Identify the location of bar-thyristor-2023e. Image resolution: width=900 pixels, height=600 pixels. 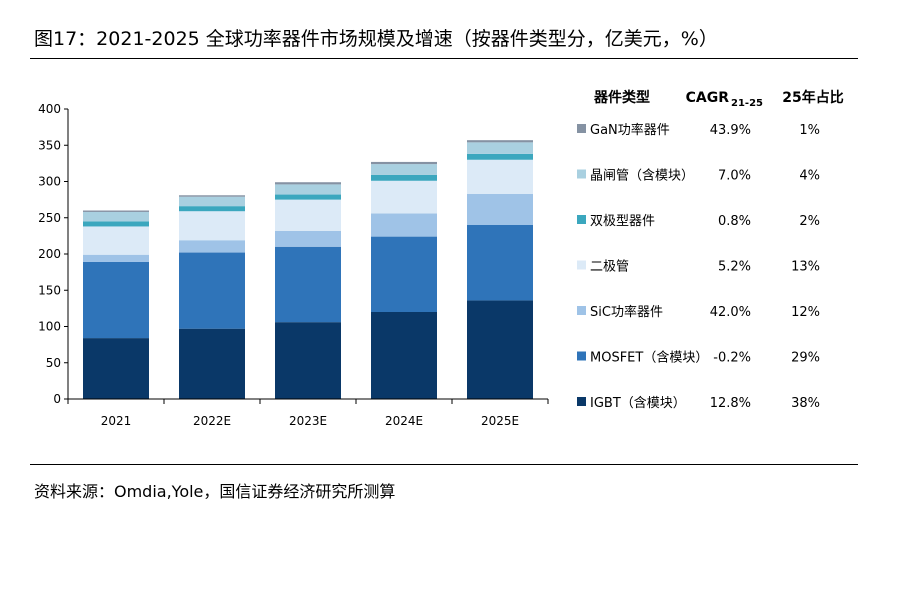
(308, 189).